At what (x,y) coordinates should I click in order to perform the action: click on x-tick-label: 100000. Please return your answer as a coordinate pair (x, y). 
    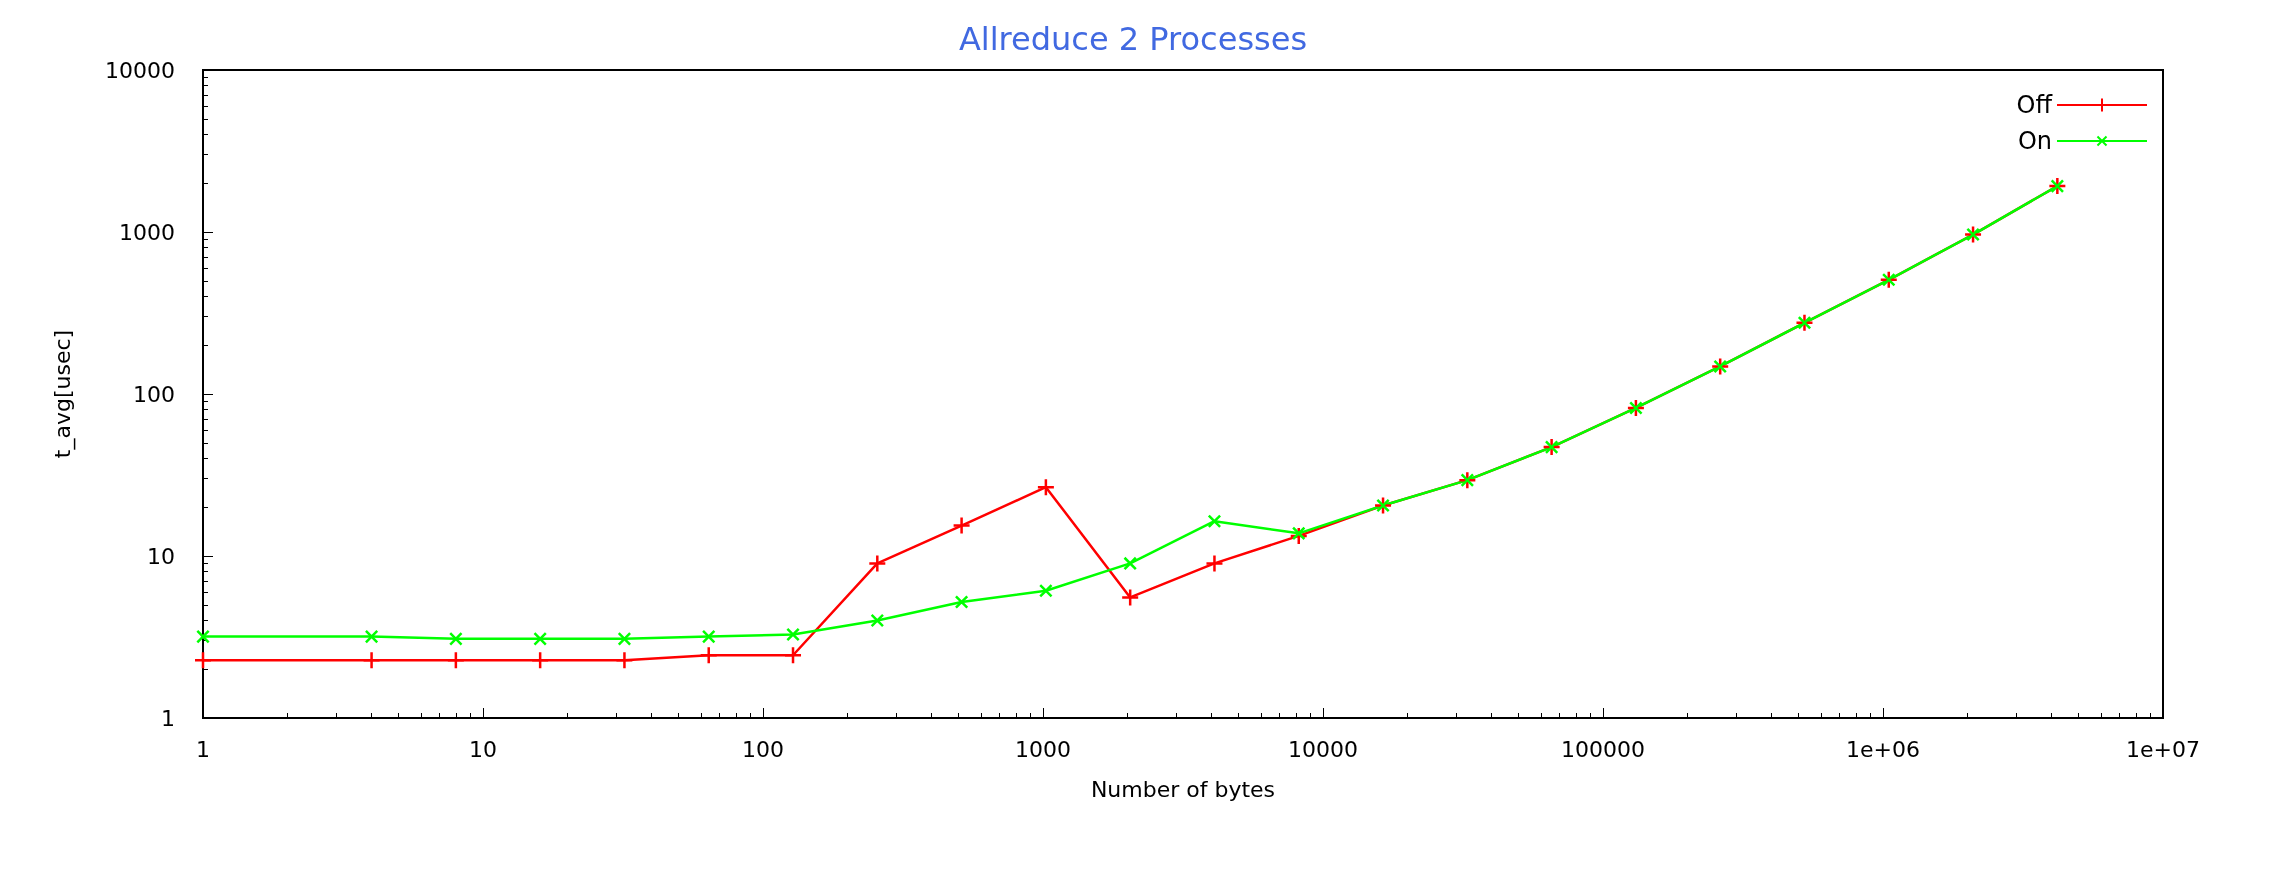
    Looking at the image, I should click on (1603, 749).